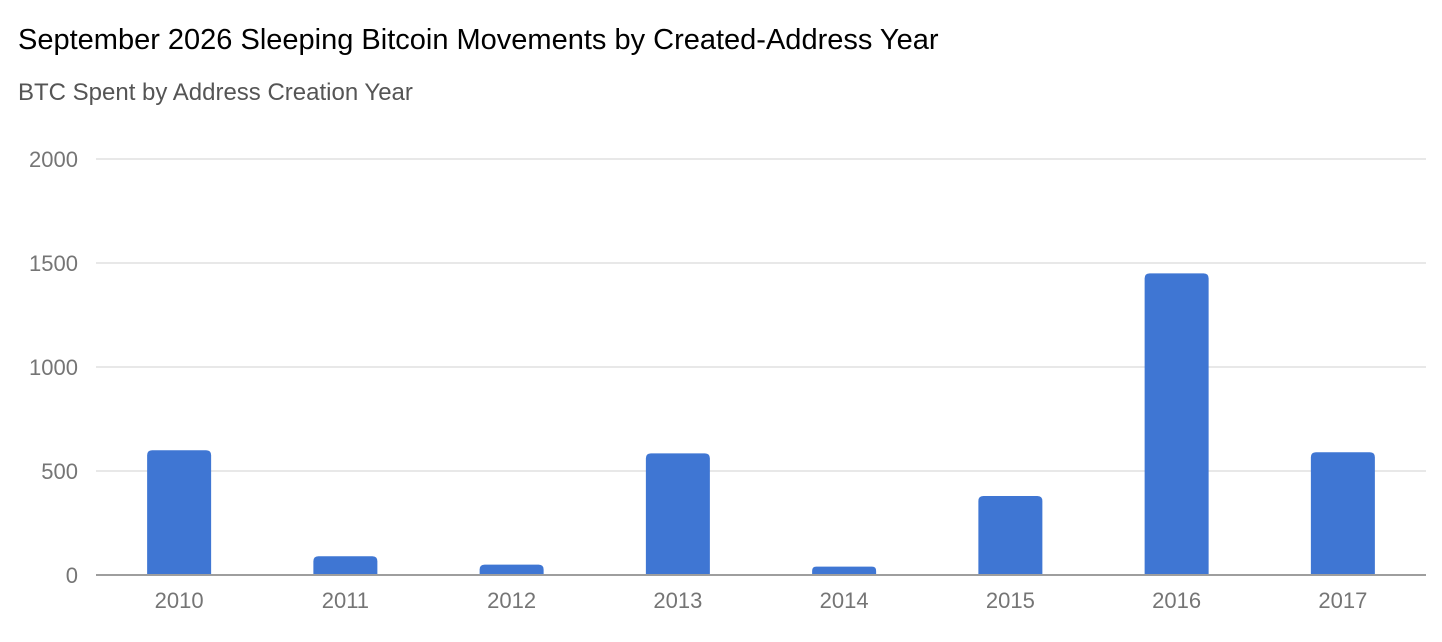 This screenshot has height=642, width=1442. What do you see at coordinates (1342, 513) in the screenshot?
I see `bar-2017` at bounding box center [1342, 513].